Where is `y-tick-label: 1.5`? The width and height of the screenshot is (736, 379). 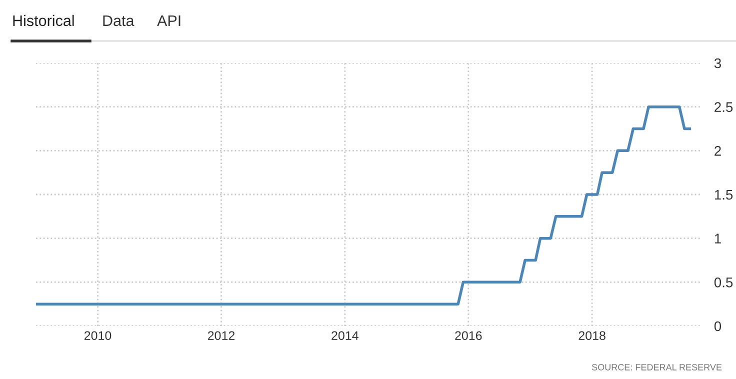
y-tick-label: 1.5 is located at coordinates (723, 195).